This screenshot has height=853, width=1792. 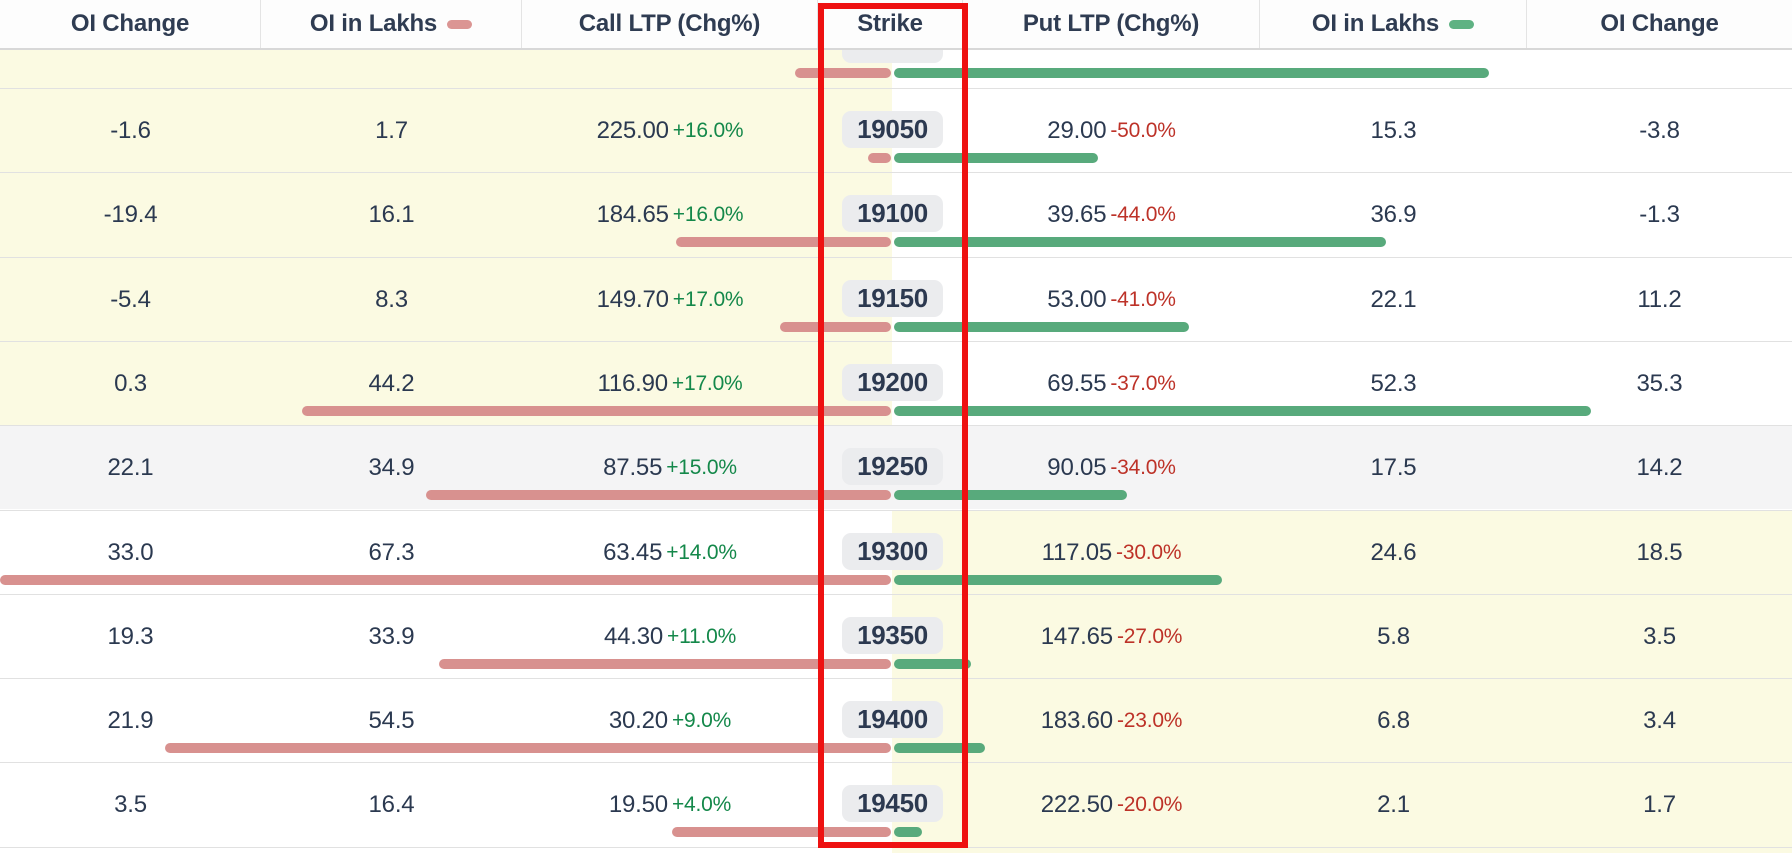 I want to click on call-ltp-cell: 116.90 +17.0%, so click(x=670, y=383).